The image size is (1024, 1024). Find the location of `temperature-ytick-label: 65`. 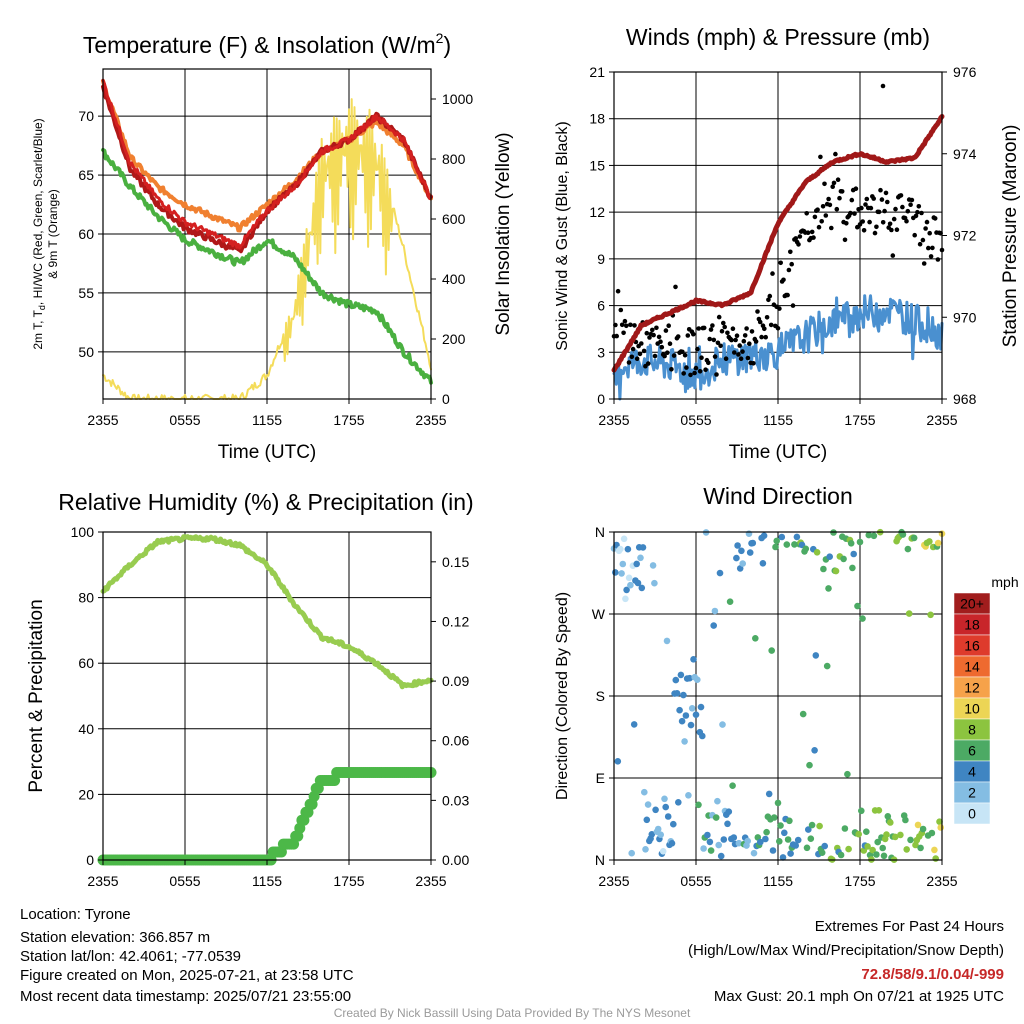

temperature-ytick-label: 65 is located at coordinates (86, 175).